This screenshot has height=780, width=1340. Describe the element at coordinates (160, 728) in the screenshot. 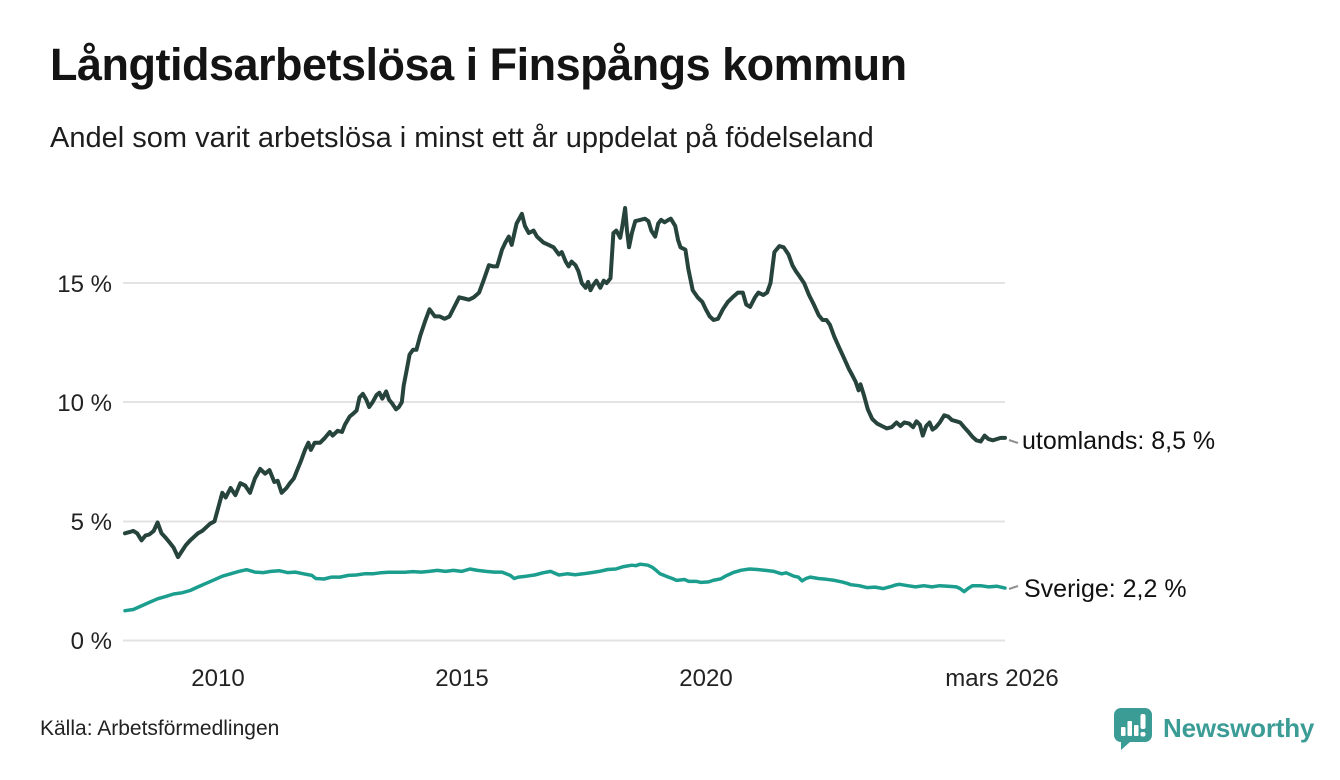

I see `source-note: Källa: Arbetsförmedlingen` at that location.